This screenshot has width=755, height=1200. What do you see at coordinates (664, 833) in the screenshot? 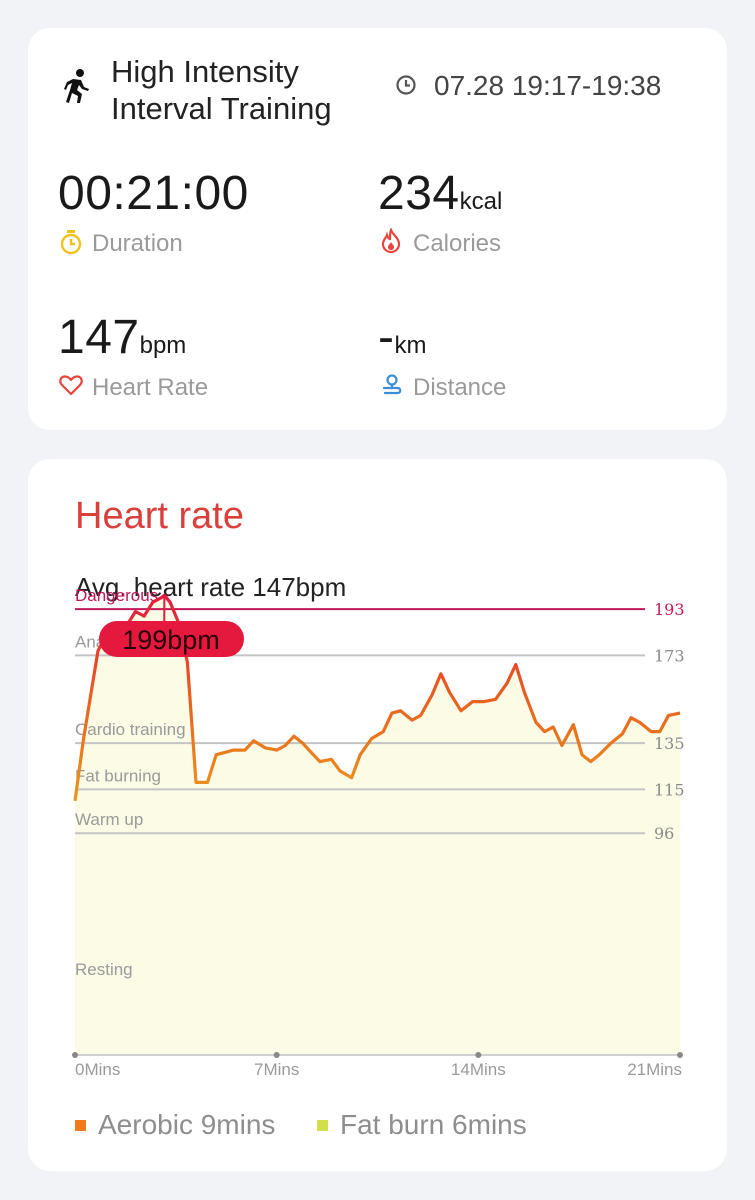
I see `zone-threshold-warm-up: 96` at bounding box center [664, 833].